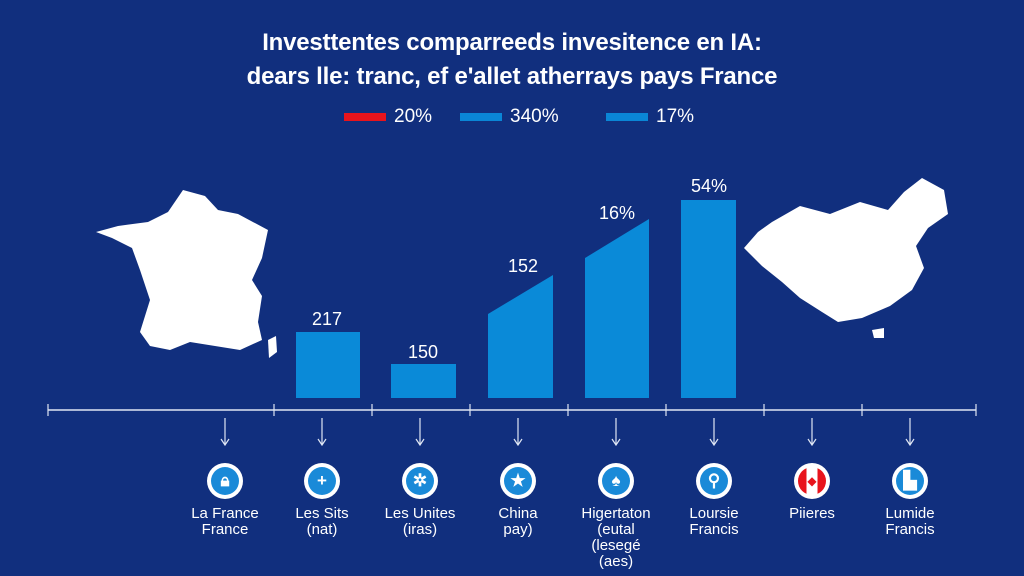 The image size is (1024, 576). I want to click on category-label: China pay), so click(518, 522).